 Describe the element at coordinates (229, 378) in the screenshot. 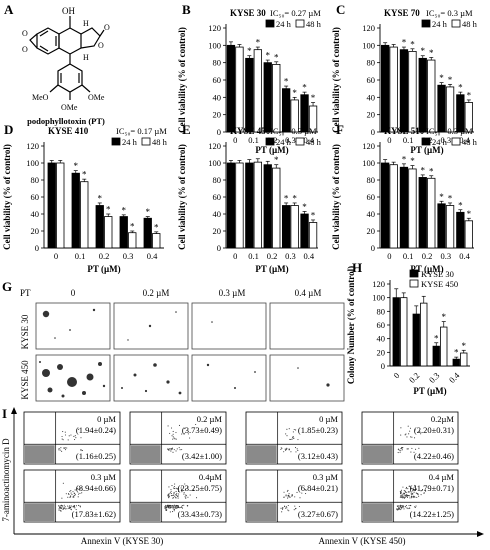

I see `softagar-image` at that location.